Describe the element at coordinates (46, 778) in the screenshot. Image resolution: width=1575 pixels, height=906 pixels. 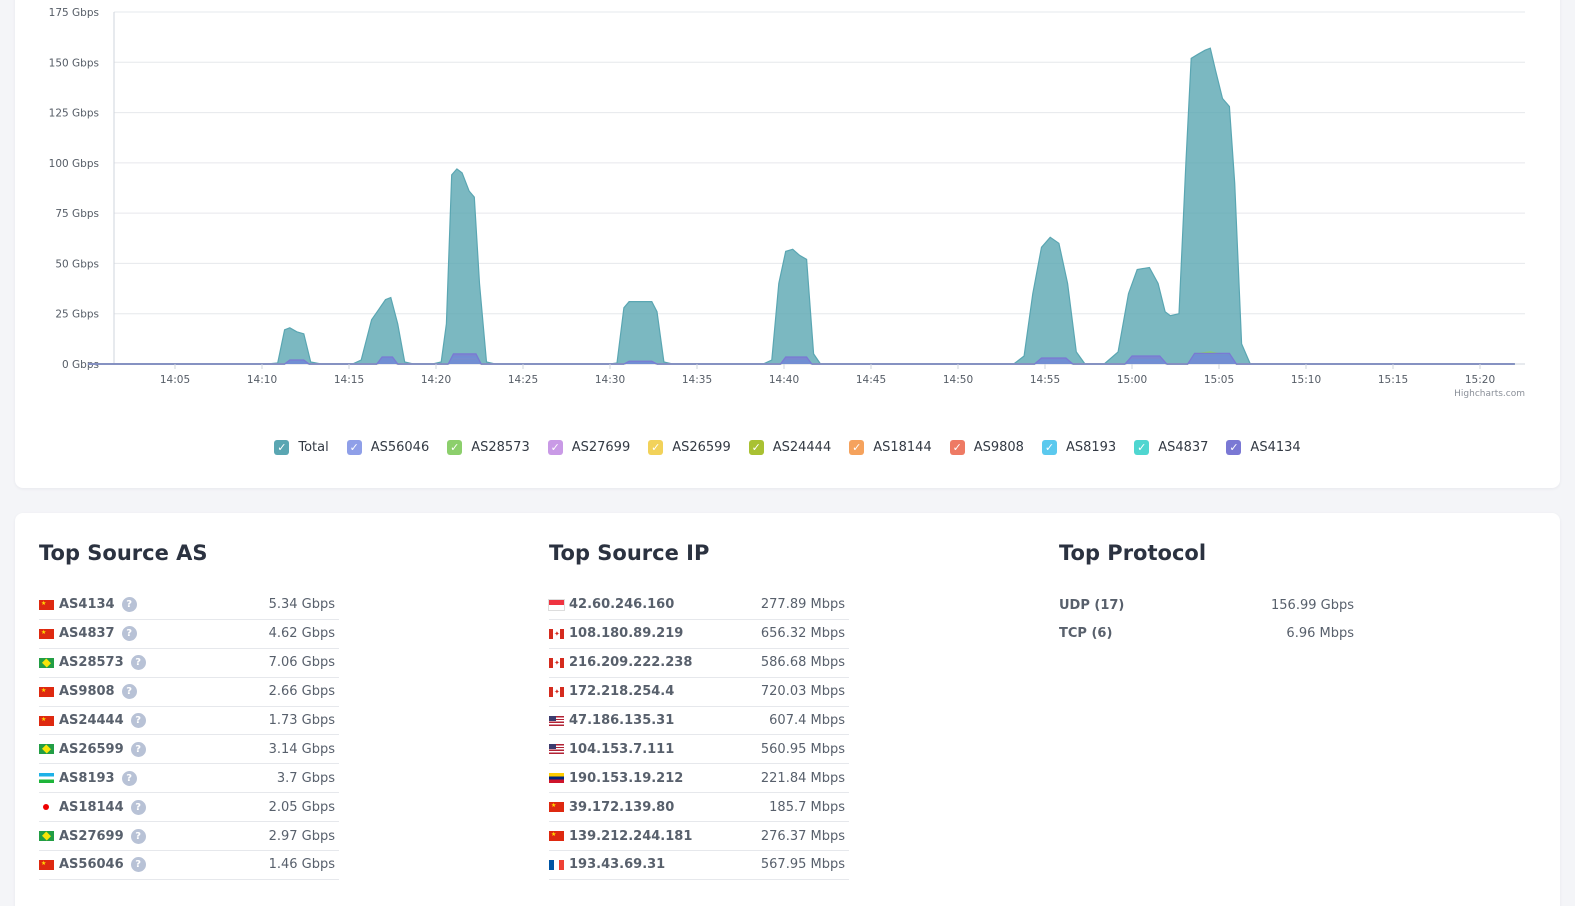
I see `flag-uz-icon` at that location.